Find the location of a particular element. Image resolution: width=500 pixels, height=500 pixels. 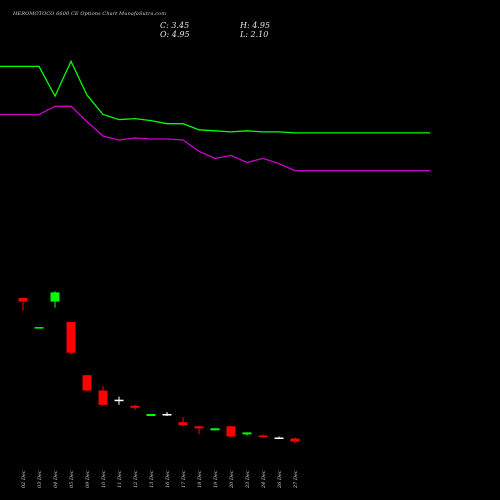

close-value: C: 3.45 is located at coordinates (175, 25).